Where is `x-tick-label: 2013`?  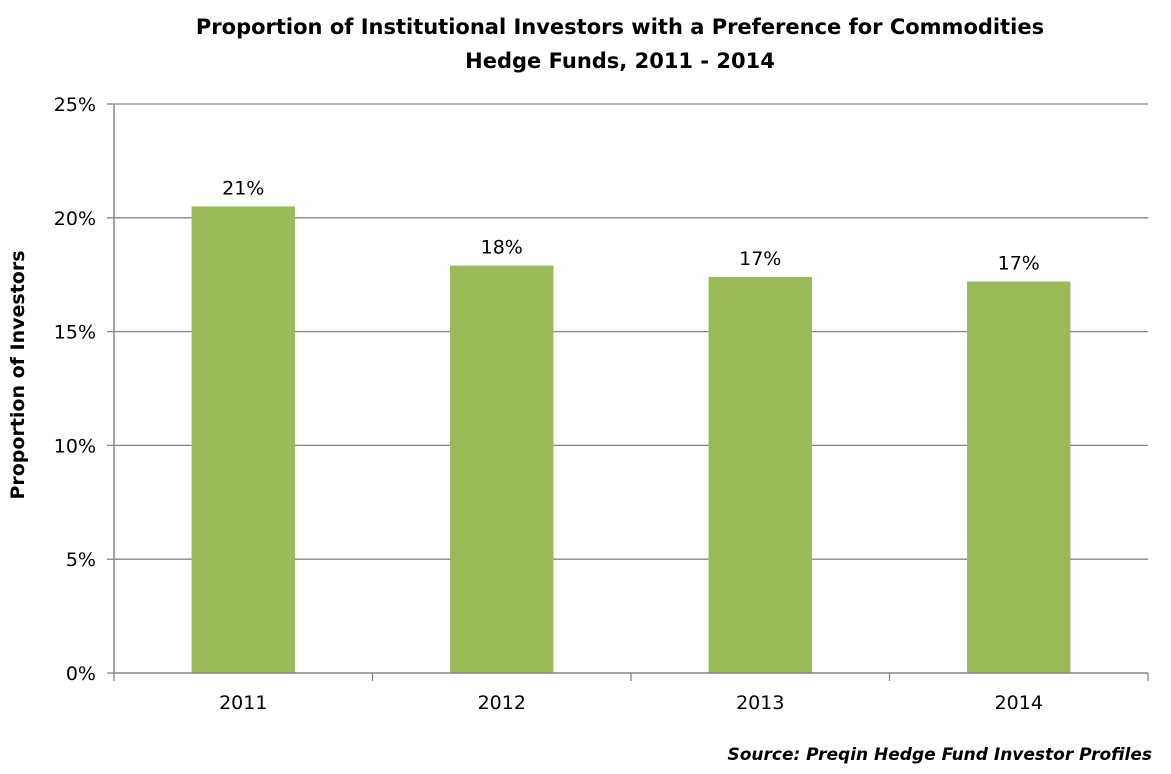
x-tick-label: 2013 is located at coordinates (760, 703).